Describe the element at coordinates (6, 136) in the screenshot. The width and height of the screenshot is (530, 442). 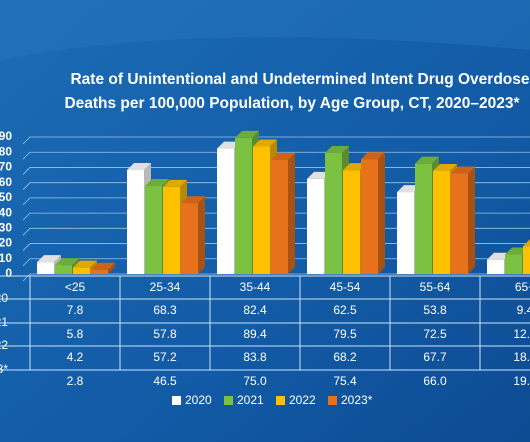
I see `y-tick-label: 90` at that location.